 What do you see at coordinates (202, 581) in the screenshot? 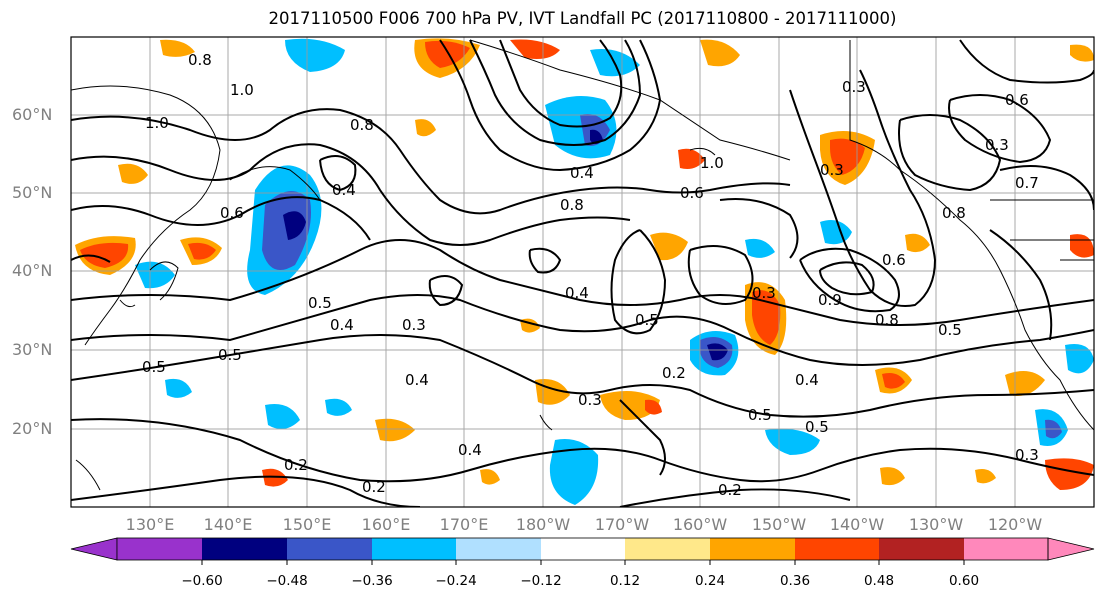
I see `colorbar-tick-label: −0.60` at bounding box center [202, 581].